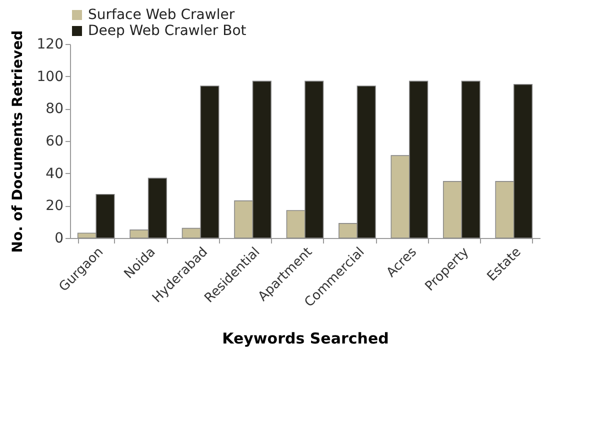 The image size is (595, 428). I want to click on legend-label: Surface Web Crawler, so click(161, 15).